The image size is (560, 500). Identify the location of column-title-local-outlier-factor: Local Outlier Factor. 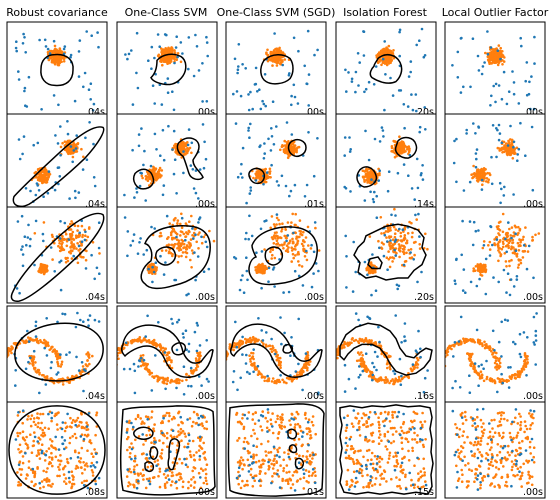
(495, 12).